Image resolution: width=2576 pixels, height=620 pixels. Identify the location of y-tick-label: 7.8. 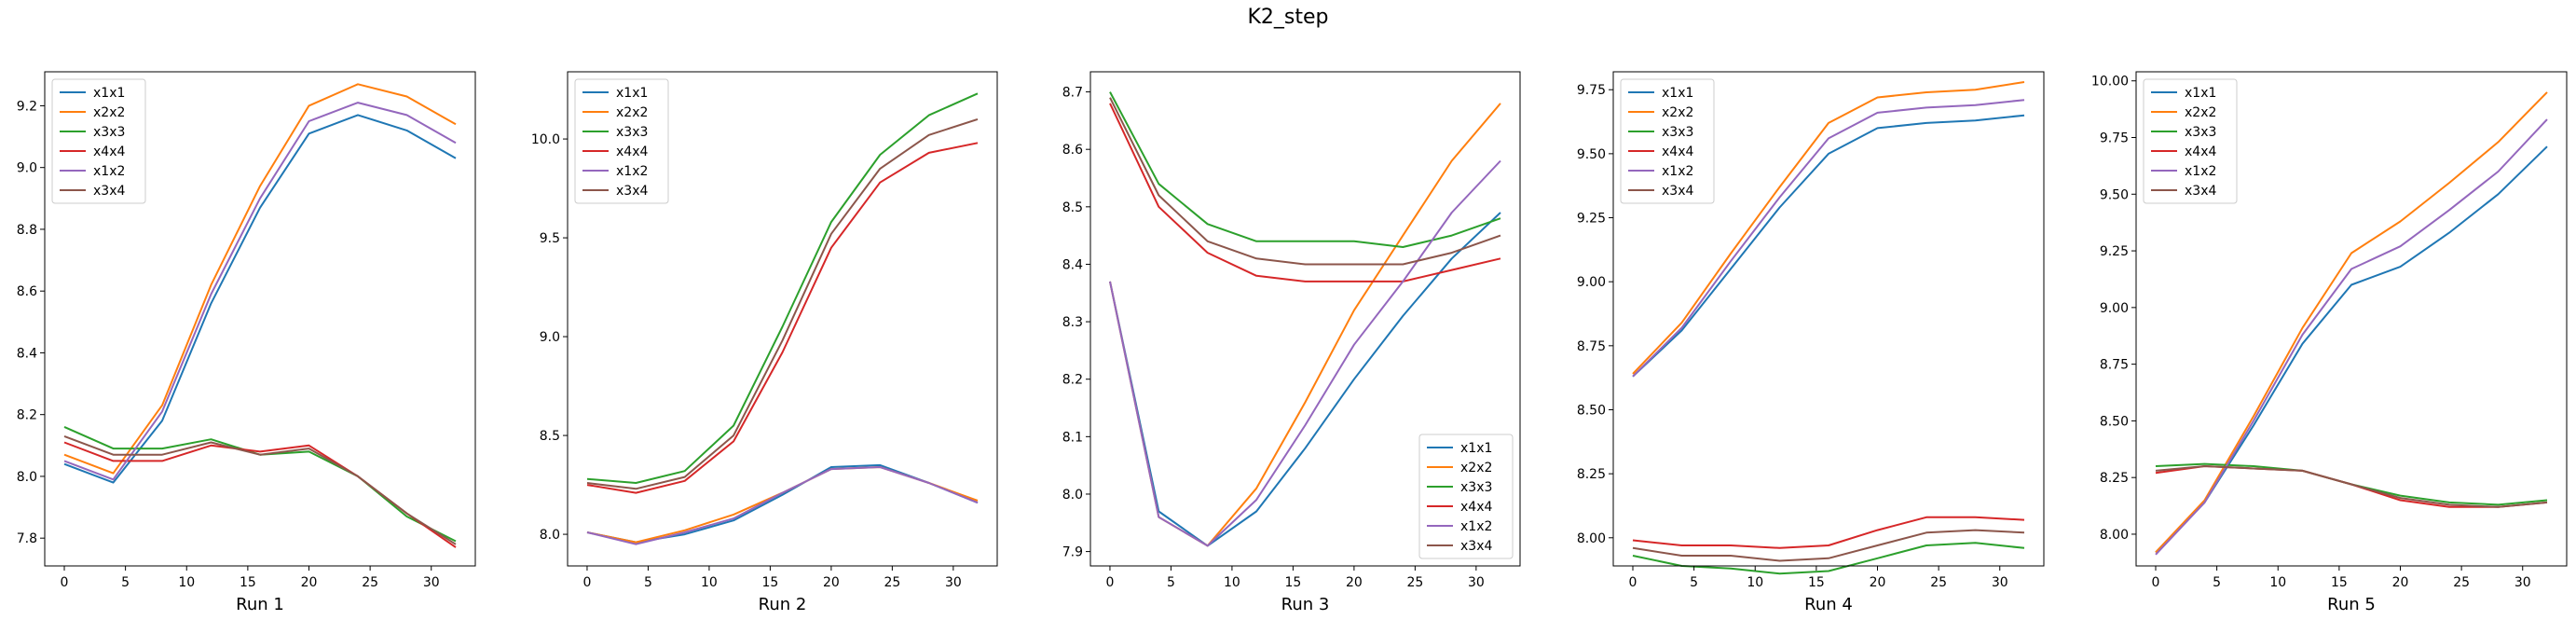
(27, 538).